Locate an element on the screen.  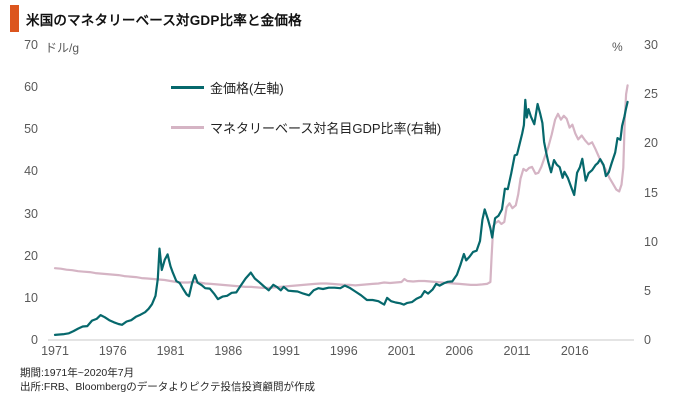
right-axis-unit: % is located at coordinates (617, 47).